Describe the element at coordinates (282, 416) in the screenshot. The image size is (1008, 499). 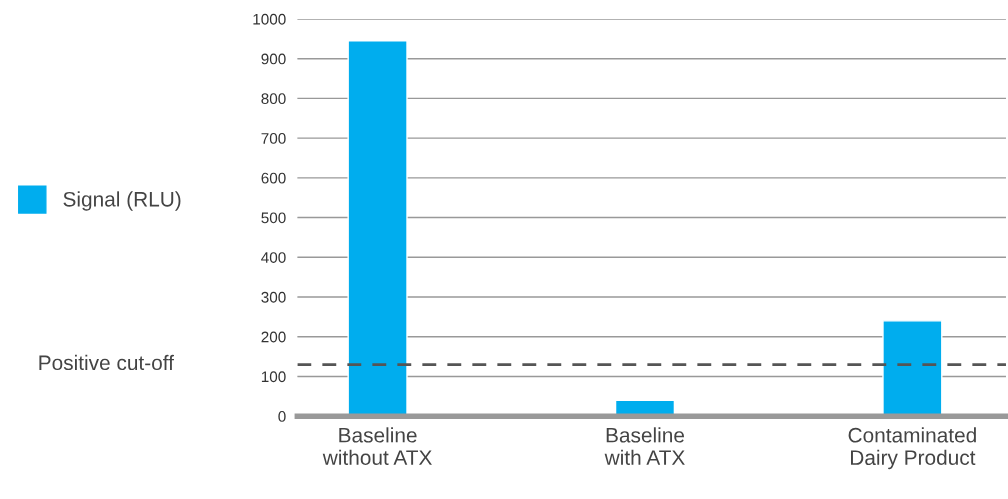
I see `y-tick-label: 0` at that location.